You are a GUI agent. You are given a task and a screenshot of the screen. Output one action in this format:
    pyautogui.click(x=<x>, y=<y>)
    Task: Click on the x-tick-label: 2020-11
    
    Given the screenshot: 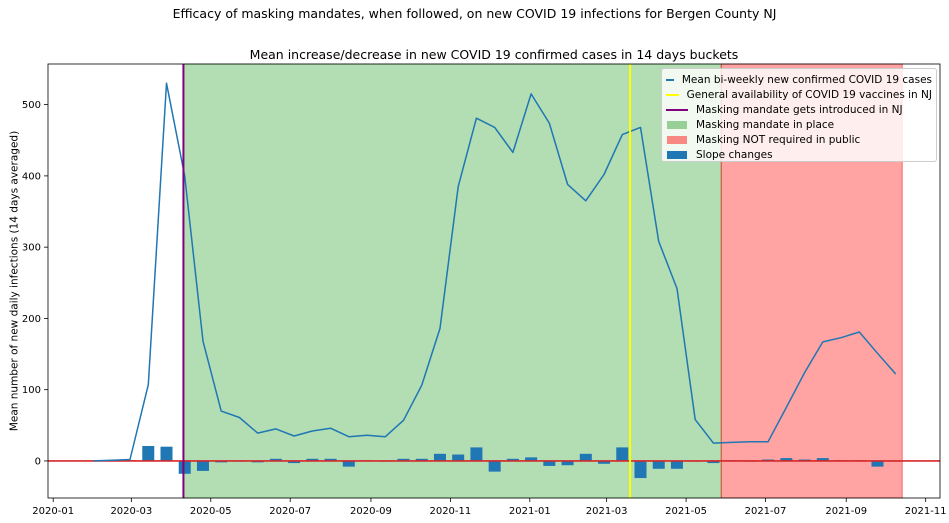 What is the action you would take?
    pyautogui.click(x=450, y=511)
    